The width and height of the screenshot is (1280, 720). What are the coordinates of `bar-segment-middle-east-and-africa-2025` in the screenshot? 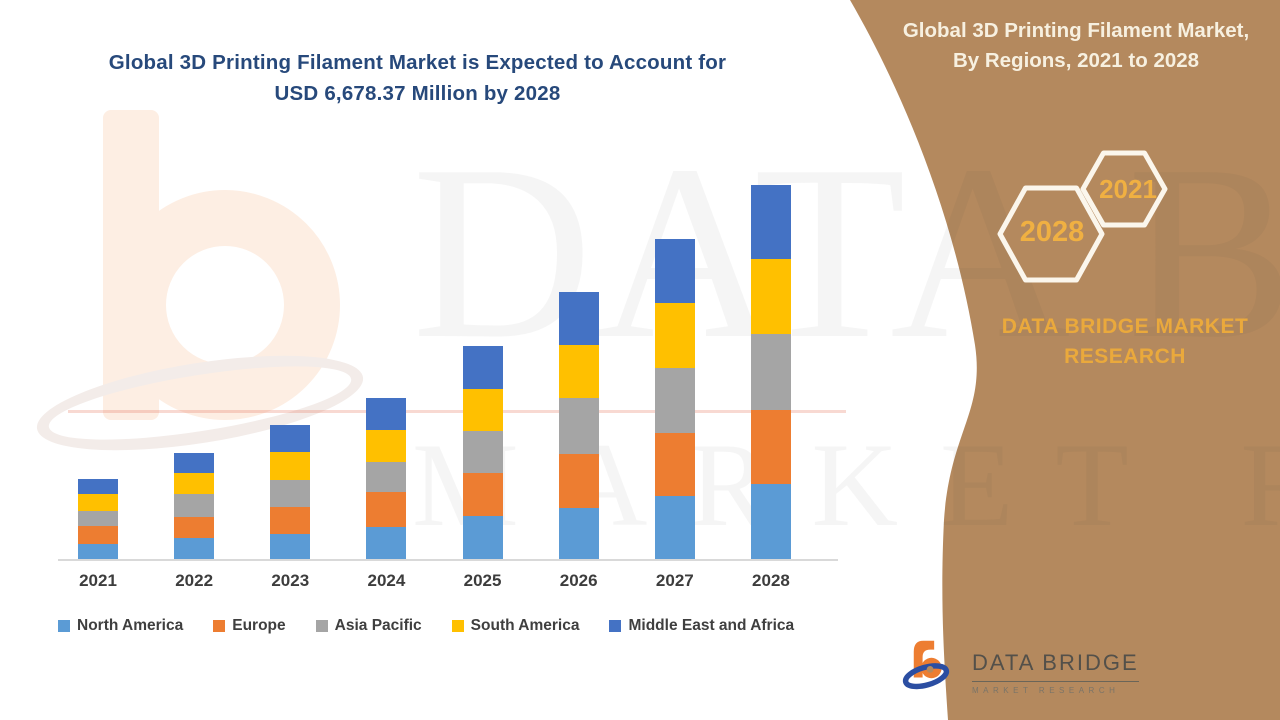 It's located at (482, 367).